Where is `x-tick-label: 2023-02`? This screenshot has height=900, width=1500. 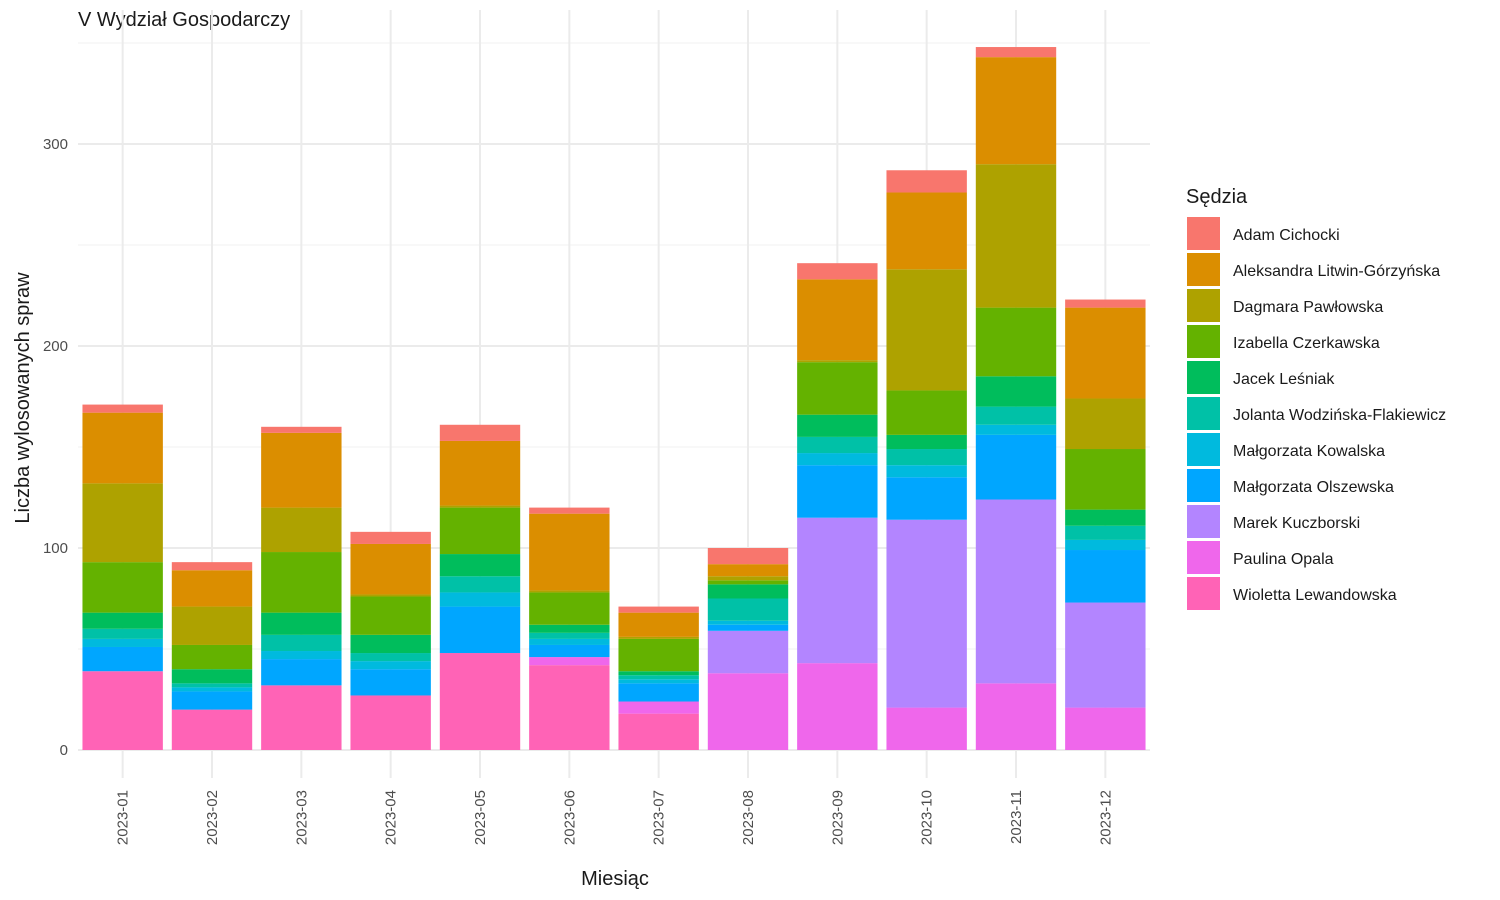
x-tick-label: 2023-02 is located at coordinates (212, 817).